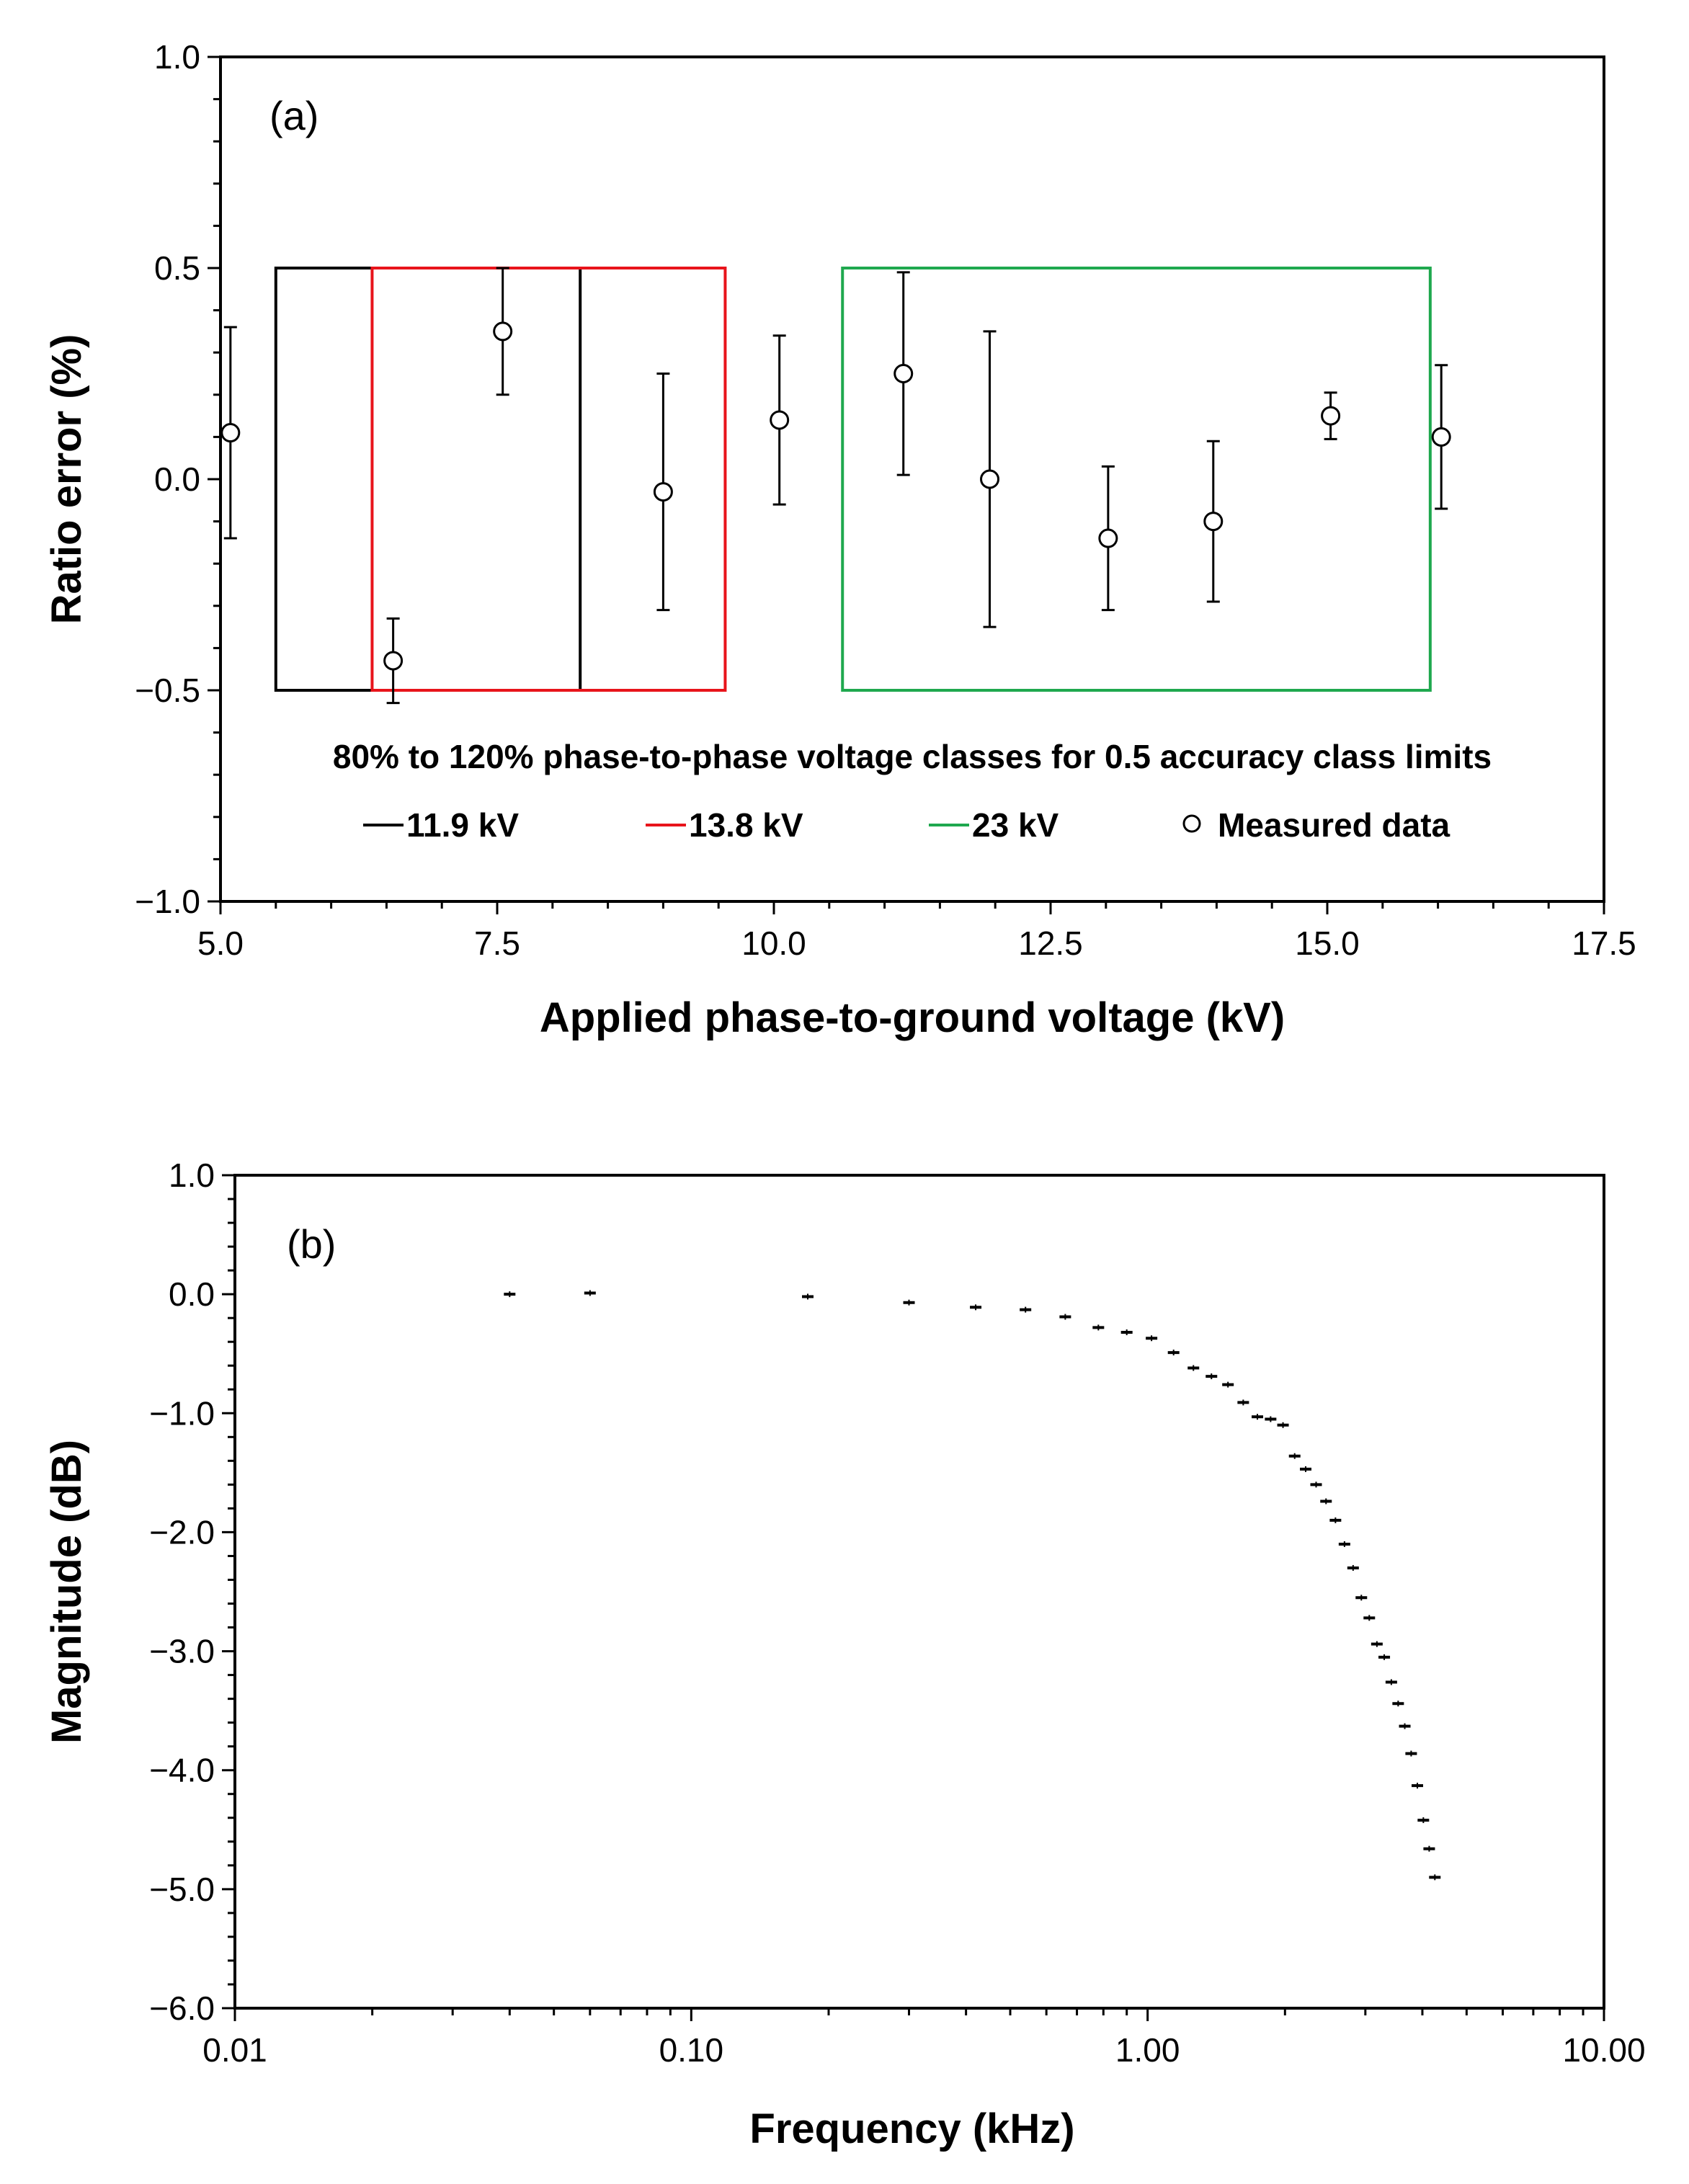 Image resolution: width=1689 pixels, height=2184 pixels. What do you see at coordinates (220, 943) in the screenshot?
I see `x-tick-label: 5.0` at bounding box center [220, 943].